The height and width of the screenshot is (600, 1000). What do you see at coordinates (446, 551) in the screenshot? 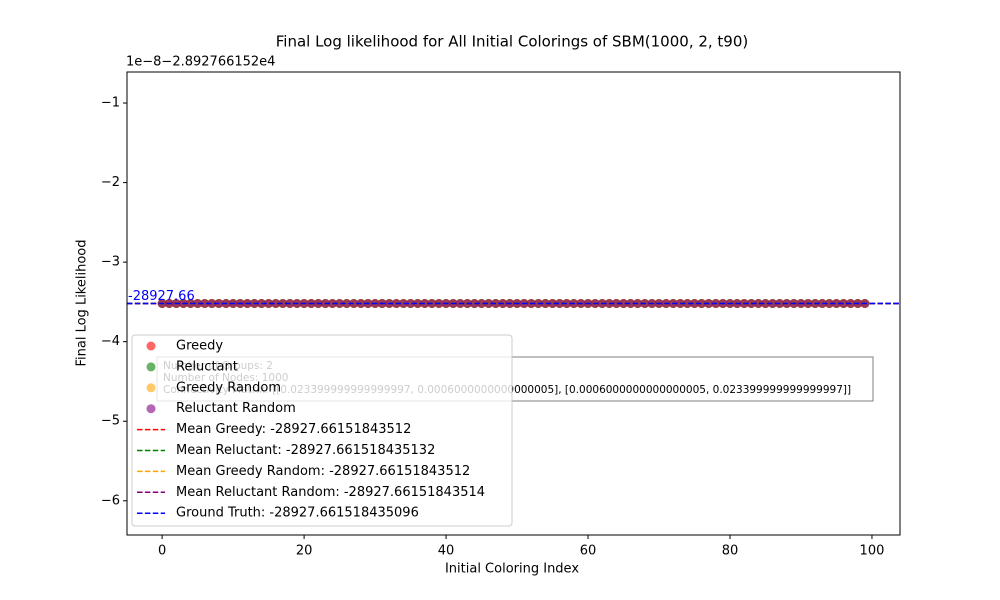
I see `x-tick-label: 40` at bounding box center [446, 551].